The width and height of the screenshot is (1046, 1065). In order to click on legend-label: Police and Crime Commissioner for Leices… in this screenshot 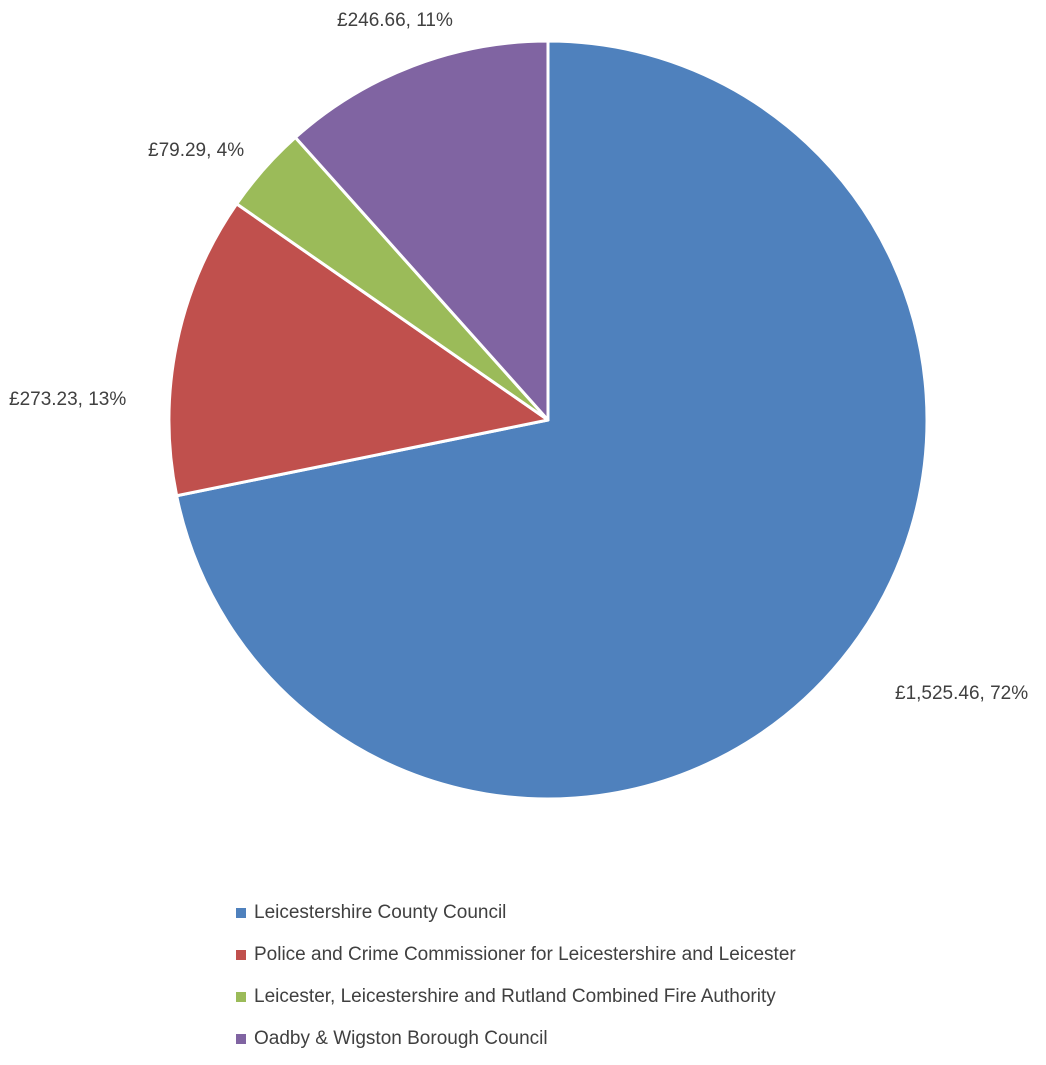, I will do `click(525, 954)`.